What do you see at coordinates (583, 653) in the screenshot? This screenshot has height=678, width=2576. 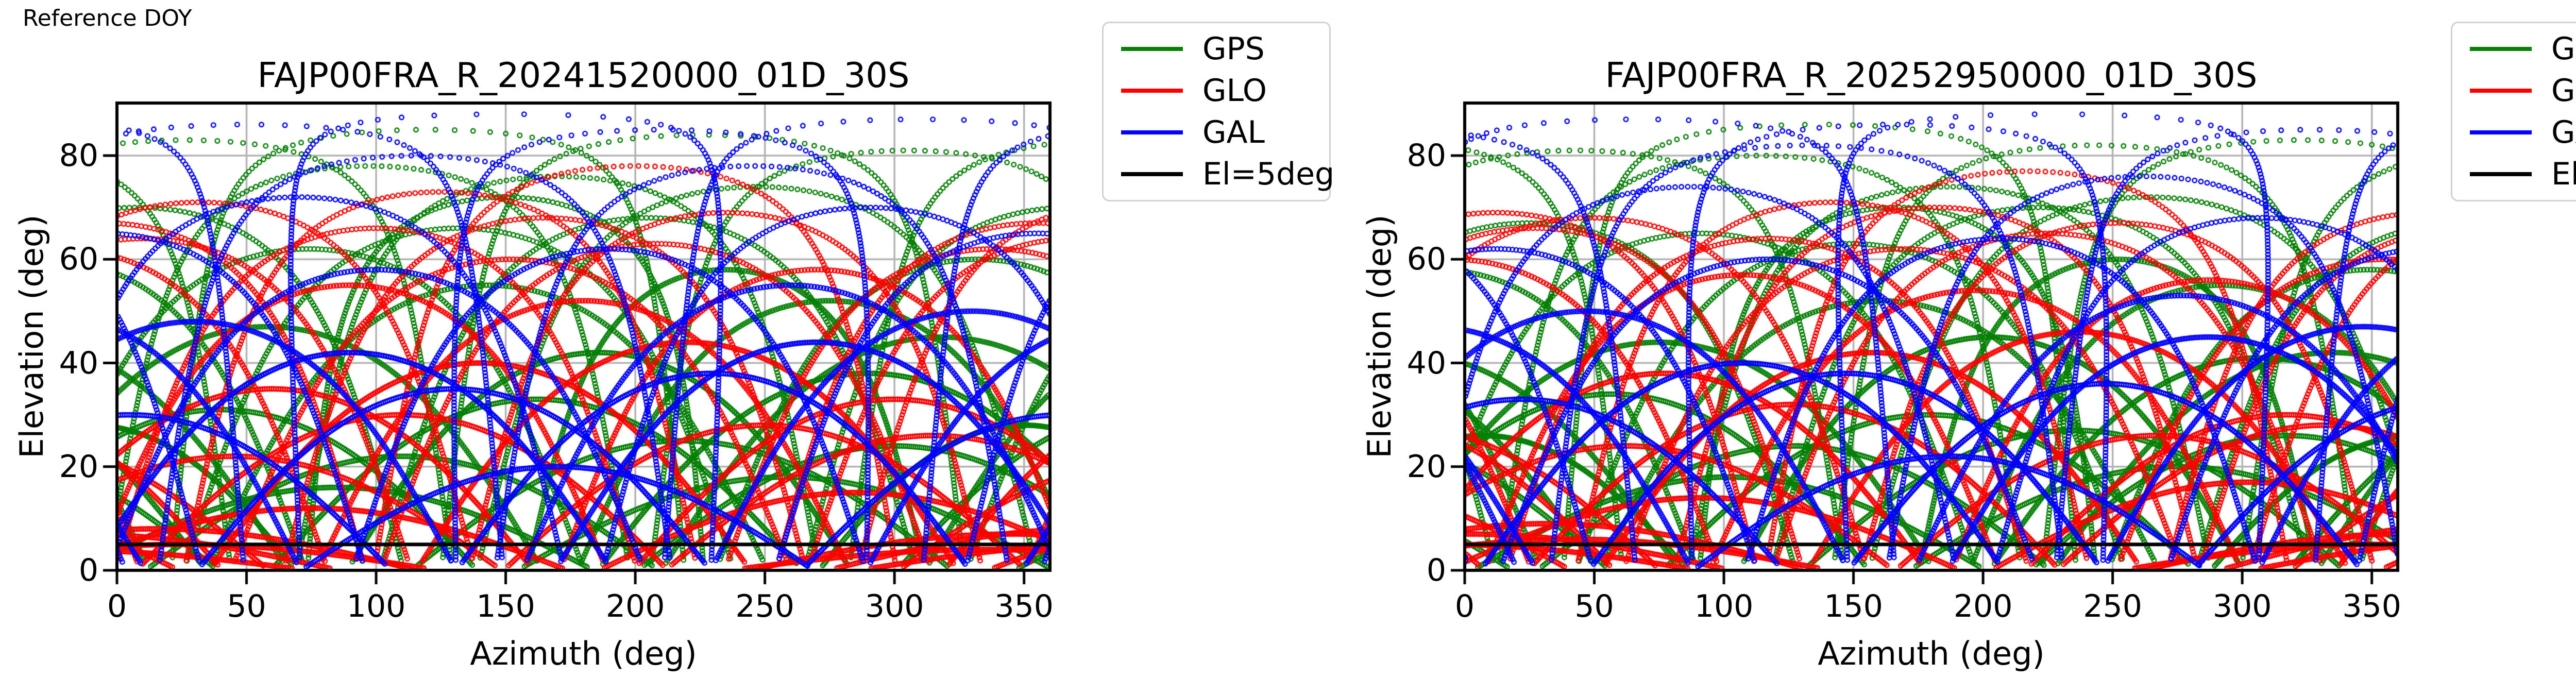 I see `x-axis-label-left: Azimuth (deg)` at bounding box center [583, 653].